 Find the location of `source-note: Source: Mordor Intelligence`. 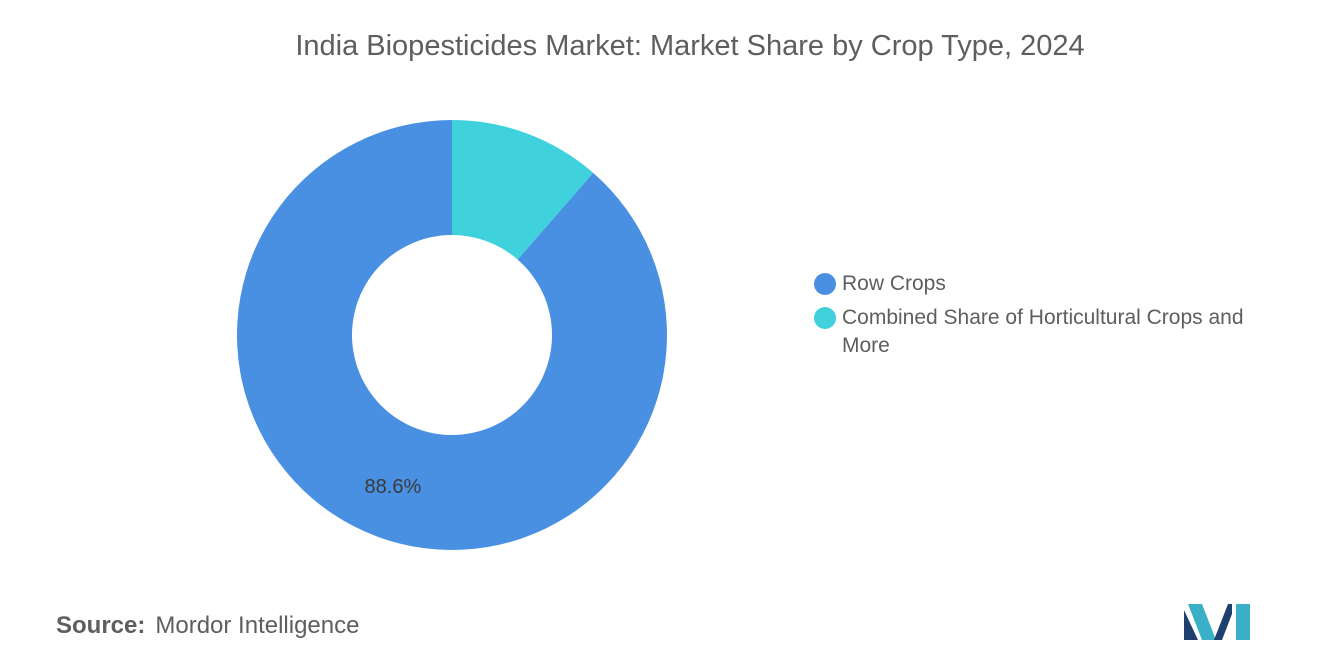

source-note: Source: Mordor Intelligence is located at coordinates (207, 626).